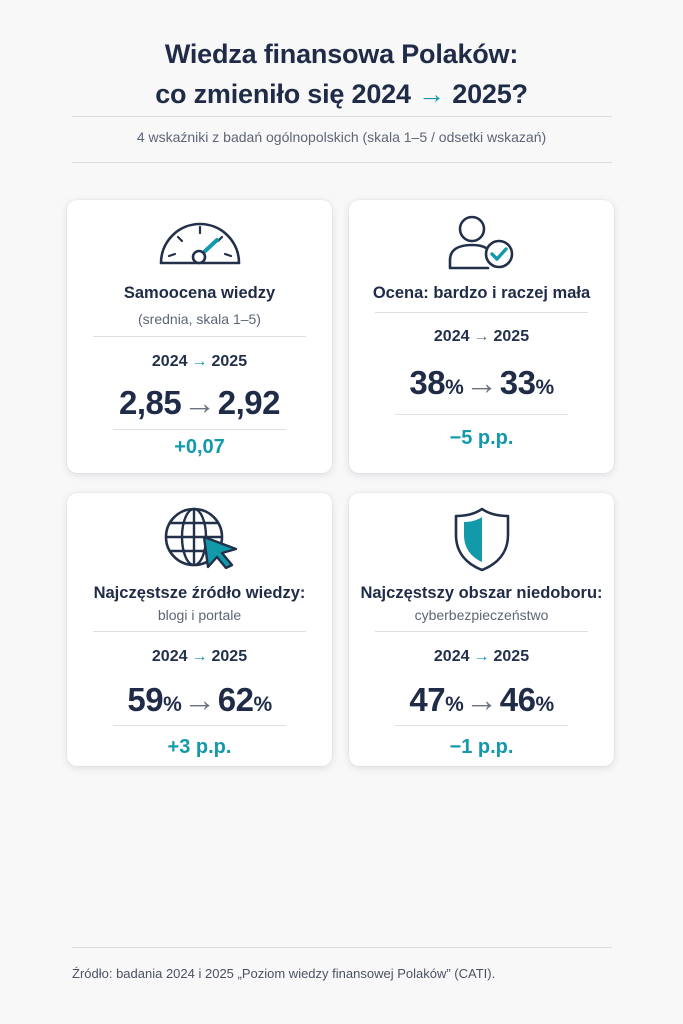 The height and width of the screenshot is (1024, 683). I want to click on footer-rule, so click(342, 947).